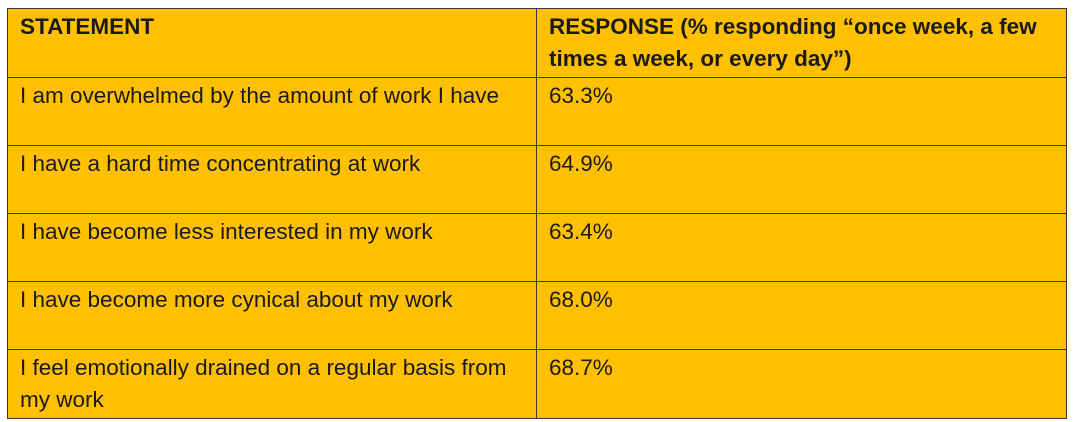 This screenshot has height=422, width=1075. What do you see at coordinates (801, 179) in the screenshot?
I see `response-cell: 64.9%` at bounding box center [801, 179].